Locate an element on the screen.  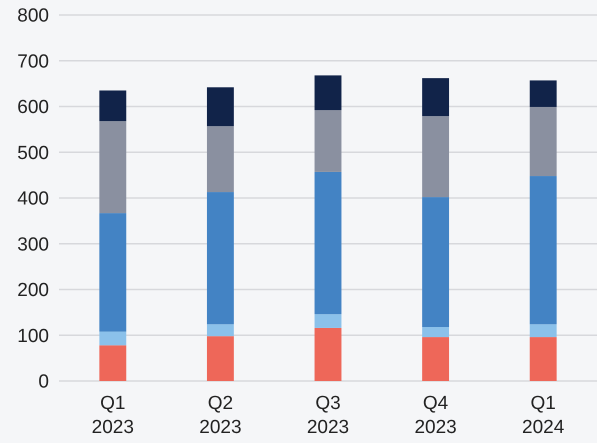
x-tick-label: Q1 2023 is located at coordinates (113, 415).